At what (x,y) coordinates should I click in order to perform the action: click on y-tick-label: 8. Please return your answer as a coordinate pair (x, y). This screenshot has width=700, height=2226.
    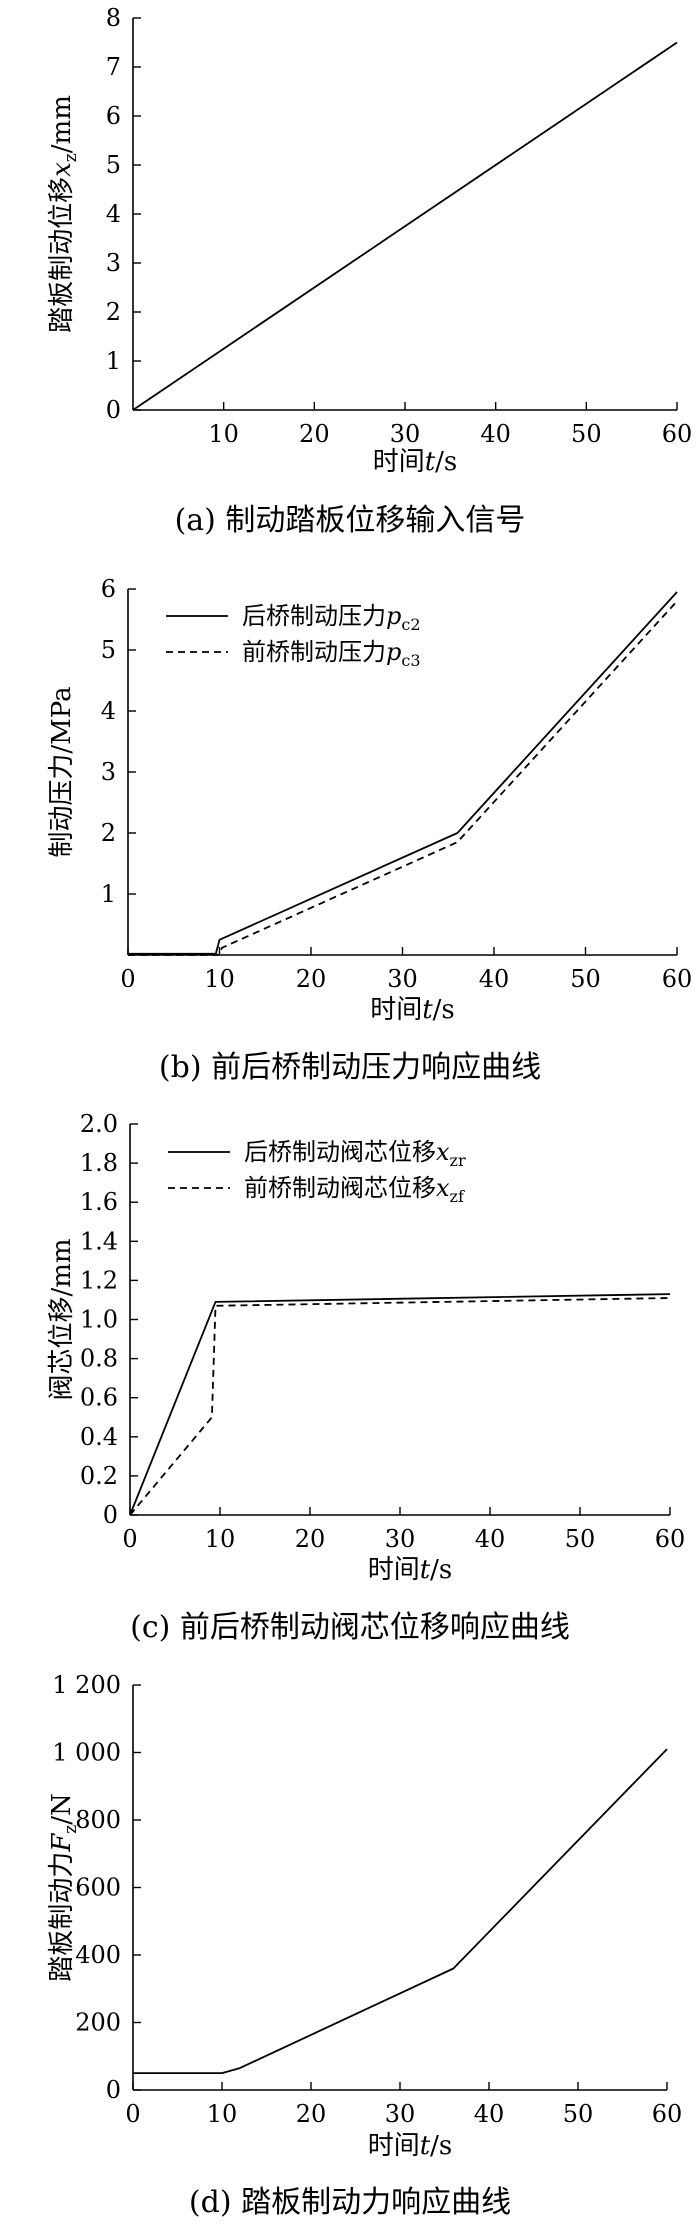
    Looking at the image, I should click on (113, 18).